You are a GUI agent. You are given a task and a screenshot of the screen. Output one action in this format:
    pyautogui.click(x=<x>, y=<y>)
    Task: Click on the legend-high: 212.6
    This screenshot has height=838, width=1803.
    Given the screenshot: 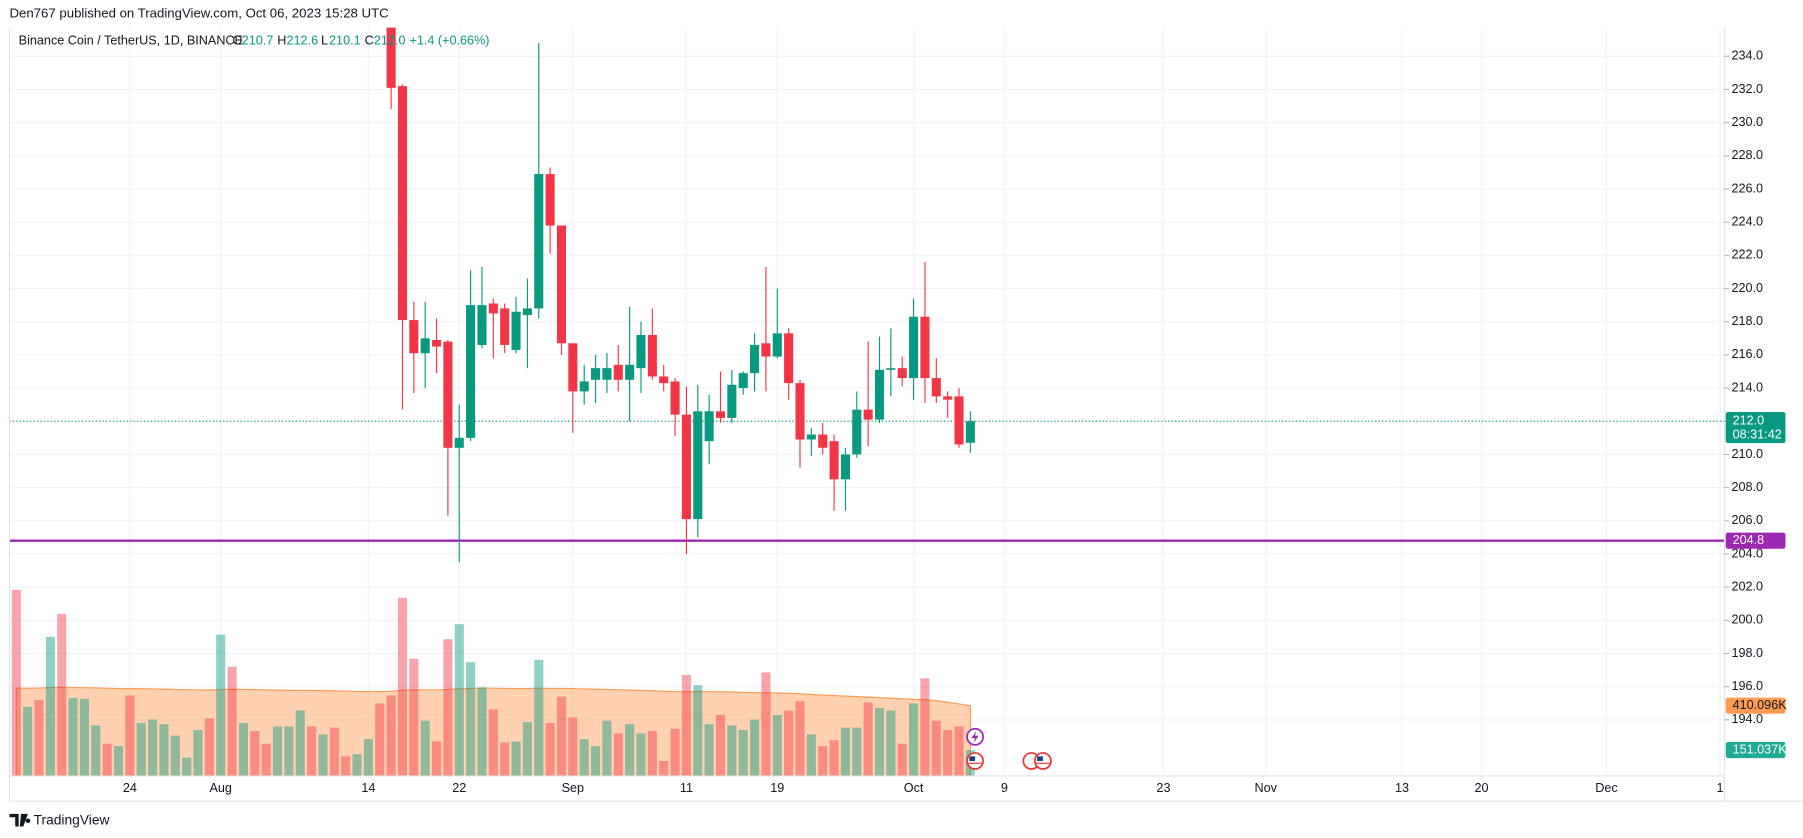 What is the action you would take?
    pyautogui.click(x=303, y=41)
    